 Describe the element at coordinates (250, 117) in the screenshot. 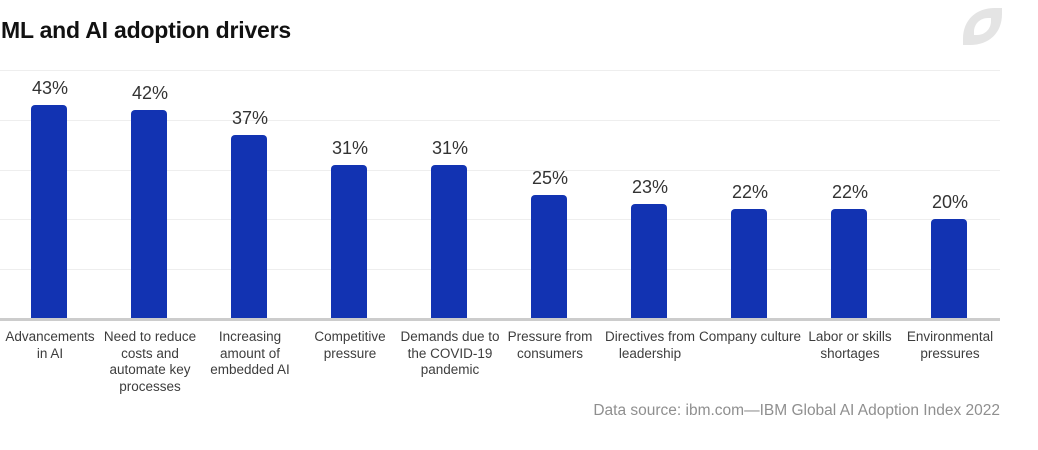

I see `bar-value-label: 37%` at that location.